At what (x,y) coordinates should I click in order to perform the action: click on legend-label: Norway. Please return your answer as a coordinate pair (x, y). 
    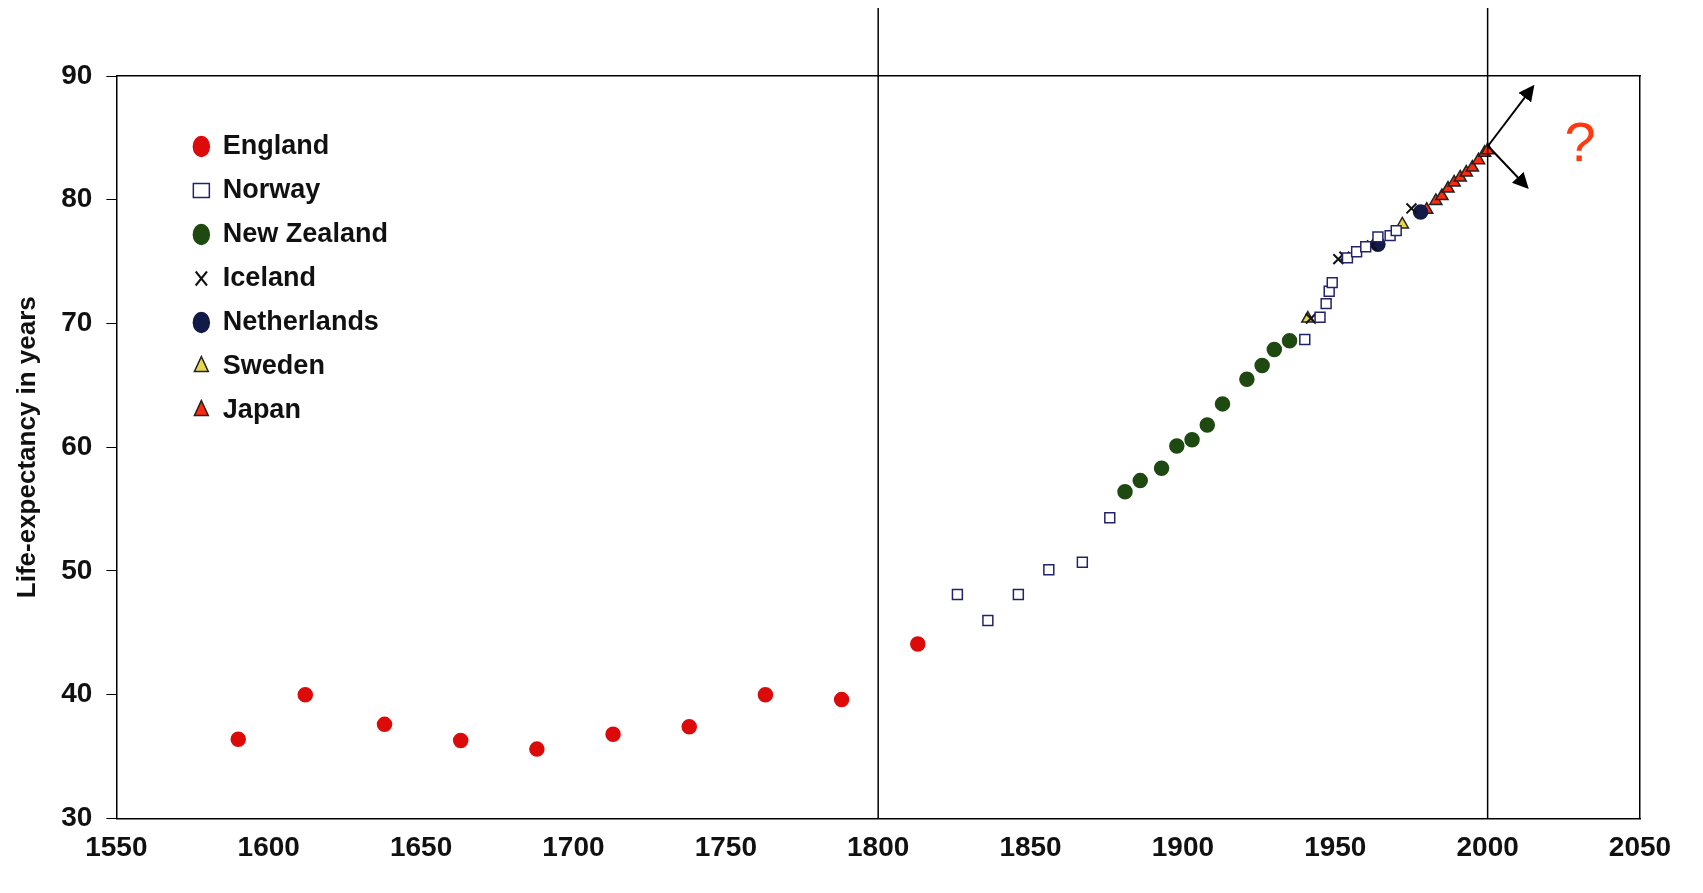
    Looking at the image, I should click on (271, 188).